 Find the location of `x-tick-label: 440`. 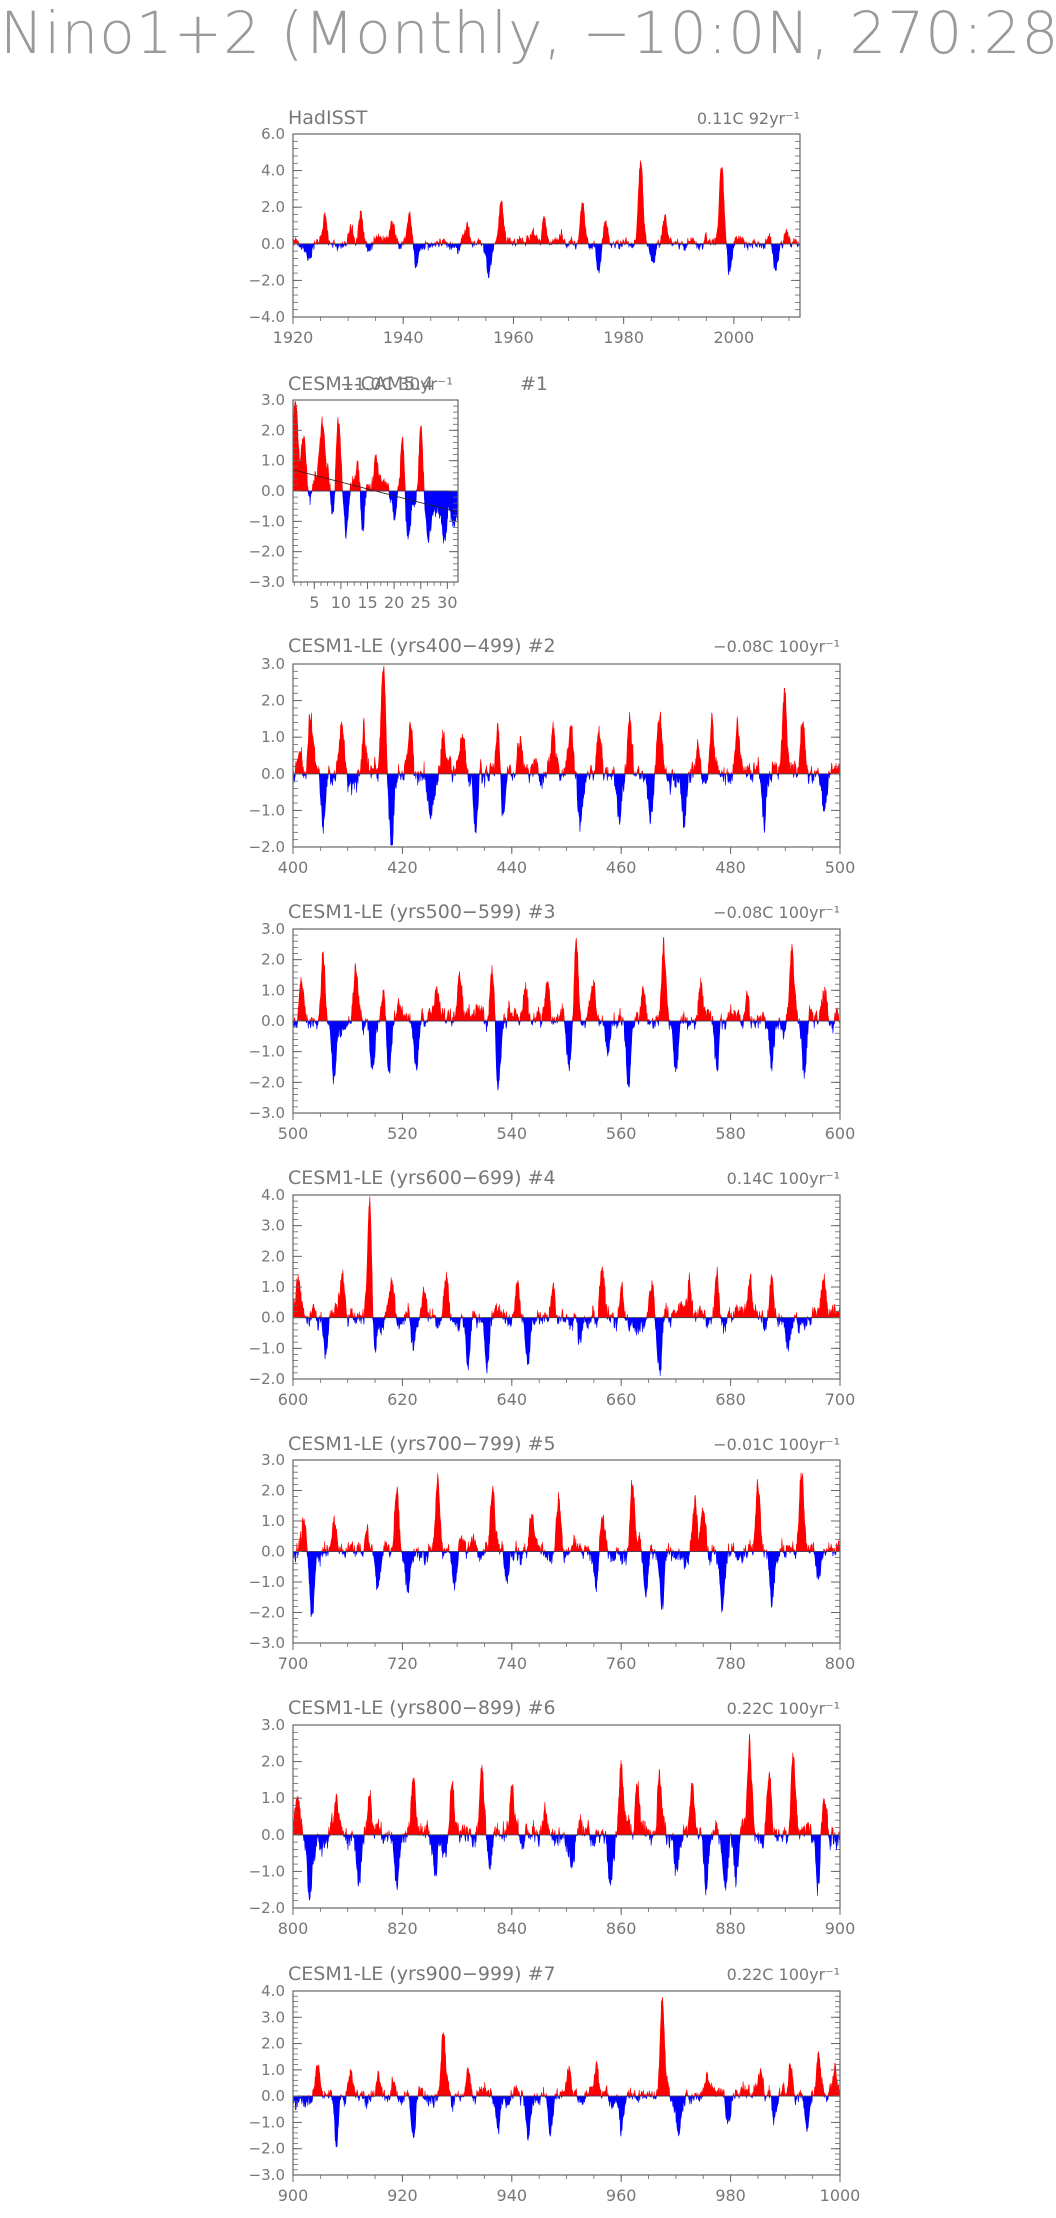

x-tick-label: 440 is located at coordinates (512, 867).